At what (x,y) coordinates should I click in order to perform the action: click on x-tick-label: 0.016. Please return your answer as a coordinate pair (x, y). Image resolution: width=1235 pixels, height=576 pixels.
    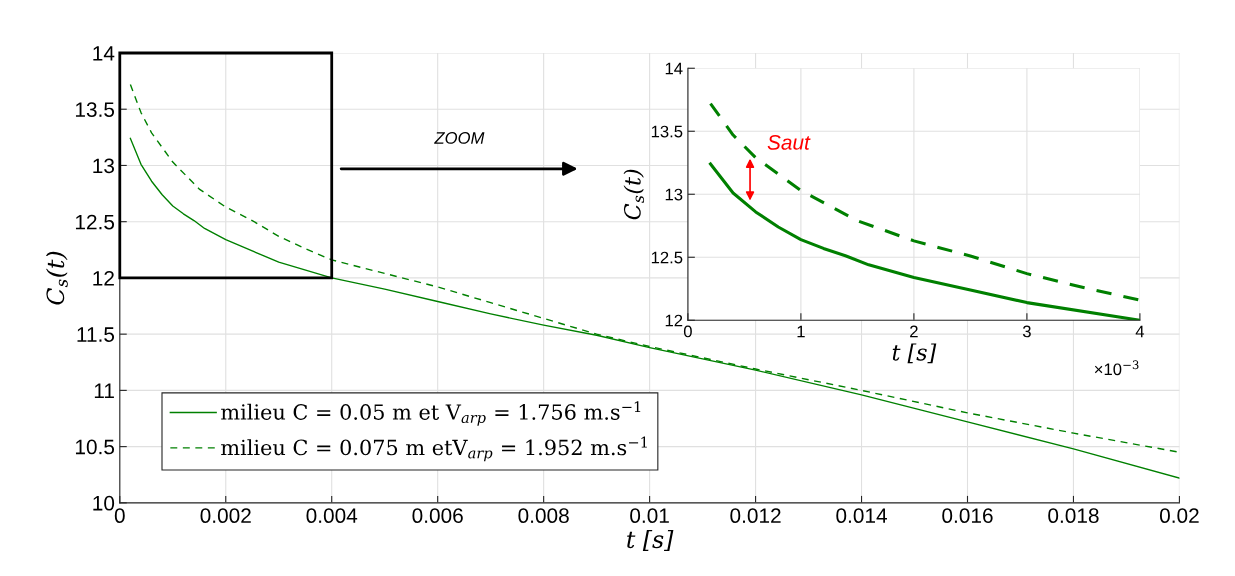
    Looking at the image, I should click on (967, 516).